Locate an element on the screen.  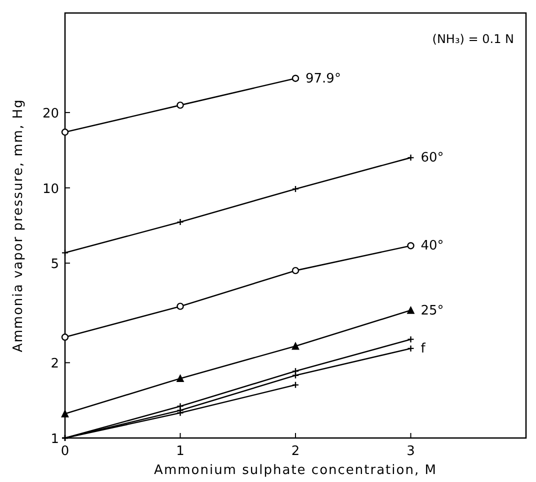
series-label: f is located at coordinates (423, 348).